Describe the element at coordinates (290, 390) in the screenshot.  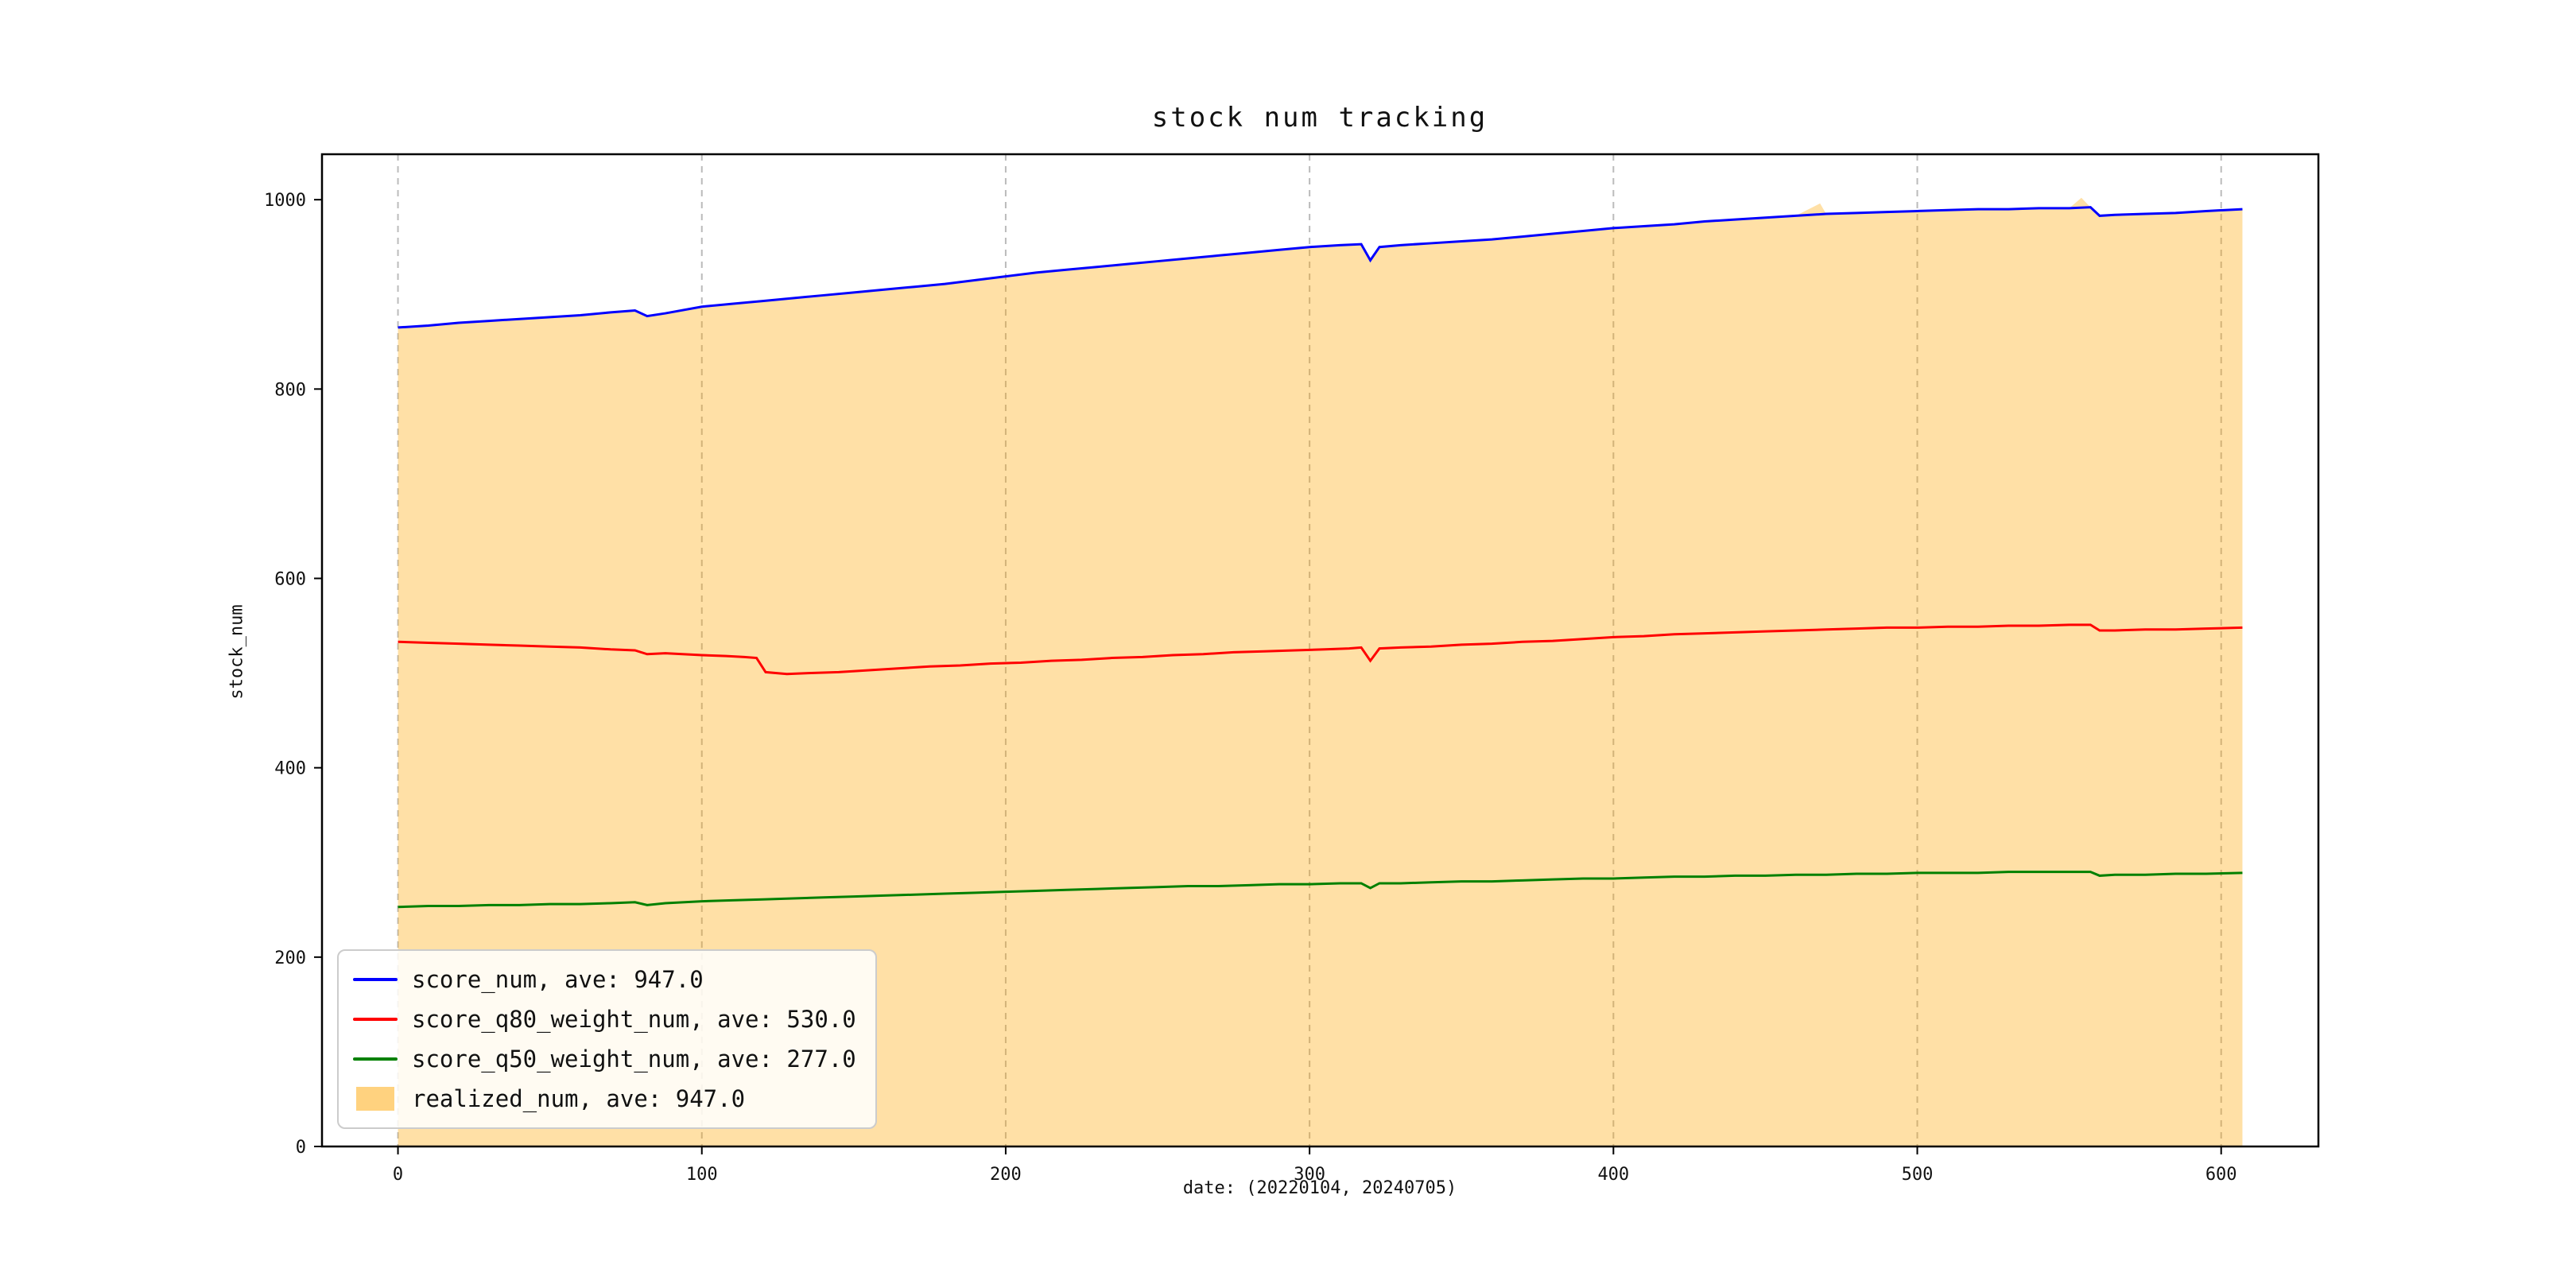
I see `y-tick-label: 800` at that location.